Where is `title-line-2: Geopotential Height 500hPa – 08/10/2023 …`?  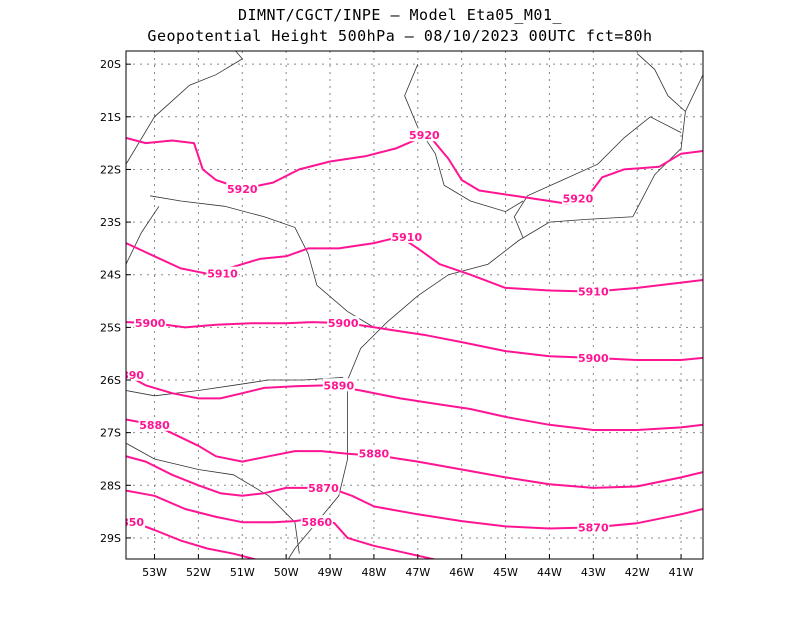
title-line-2: Geopotential Height 500hPa – 08/10/2023 … is located at coordinates (400, 36).